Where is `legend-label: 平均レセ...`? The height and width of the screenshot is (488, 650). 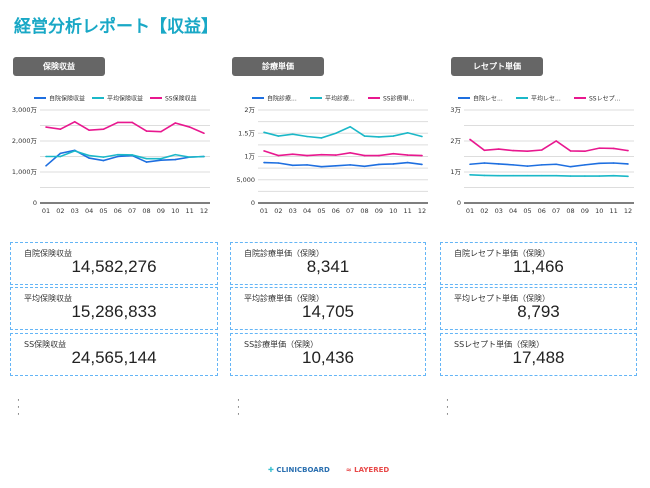
legend-label: 平均レセ... is located at coordinates (546, 99).